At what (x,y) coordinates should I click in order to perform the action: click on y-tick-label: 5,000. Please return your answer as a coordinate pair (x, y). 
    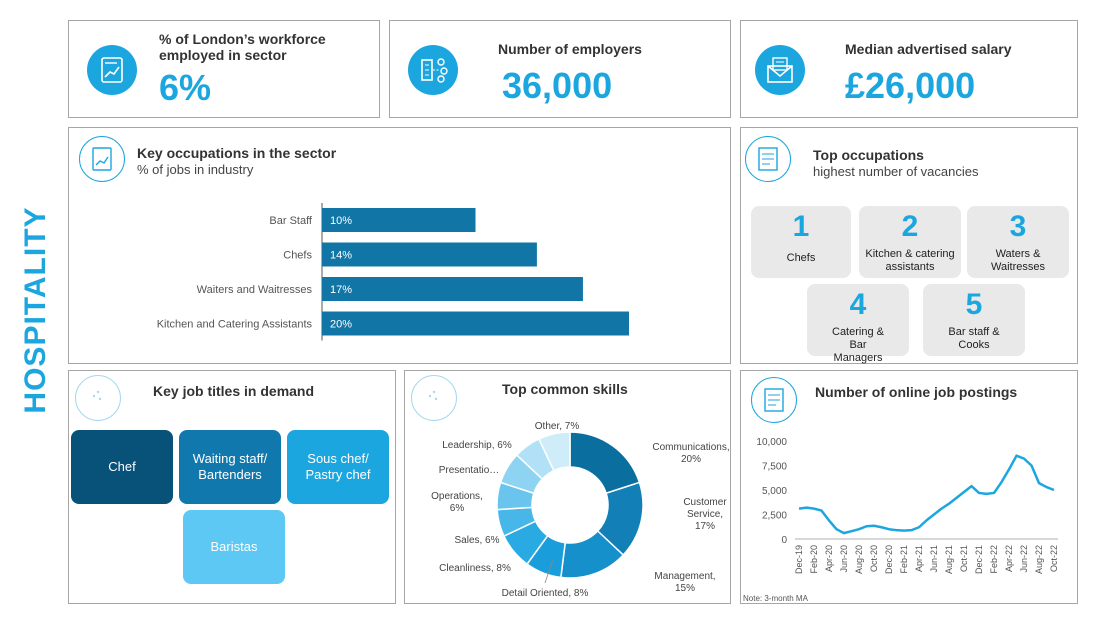
    Looking at the image, I should click on (774, 491).